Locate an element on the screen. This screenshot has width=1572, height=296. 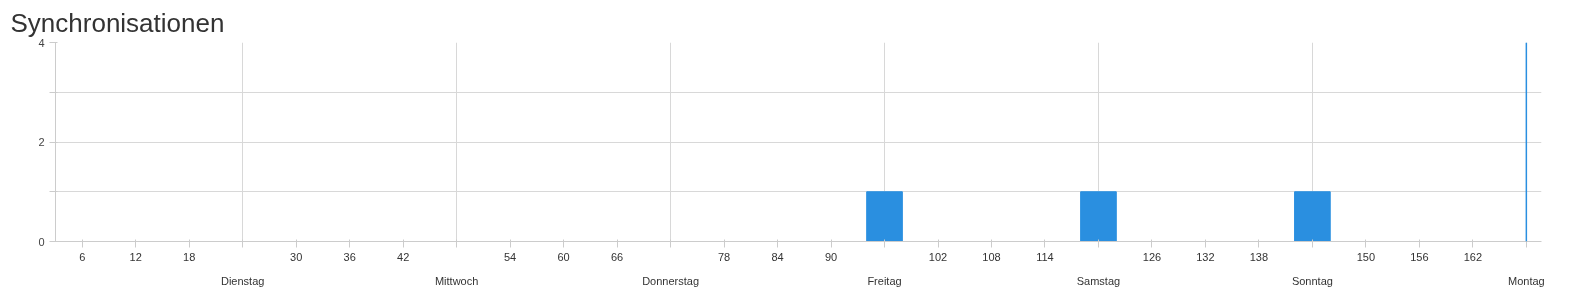
x-tick-label: 54 is located at coordinates (510, 256).